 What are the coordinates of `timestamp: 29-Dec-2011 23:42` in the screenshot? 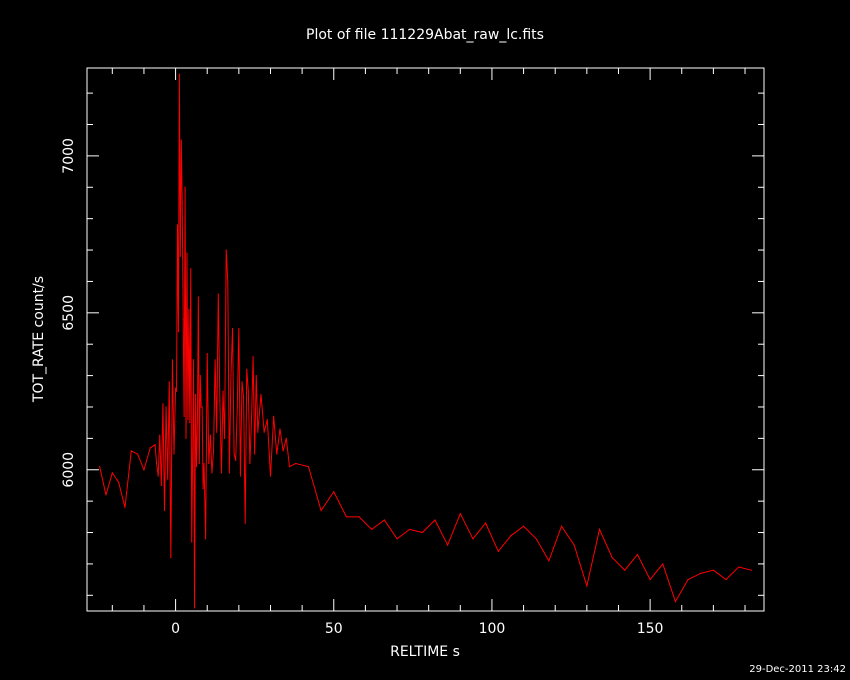 It's located at (797, 669).